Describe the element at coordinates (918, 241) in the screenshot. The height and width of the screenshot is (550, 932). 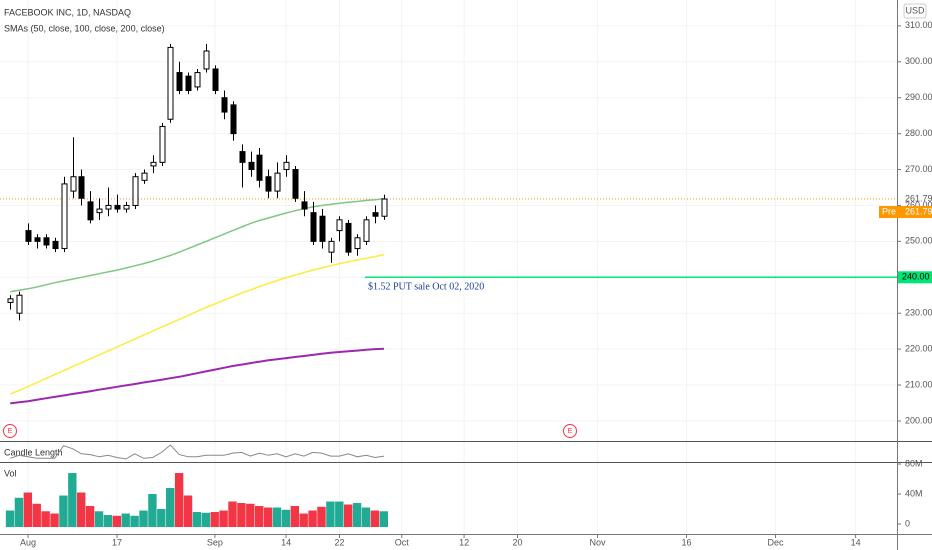
I see `y-tick-label: 250.00` at that location.